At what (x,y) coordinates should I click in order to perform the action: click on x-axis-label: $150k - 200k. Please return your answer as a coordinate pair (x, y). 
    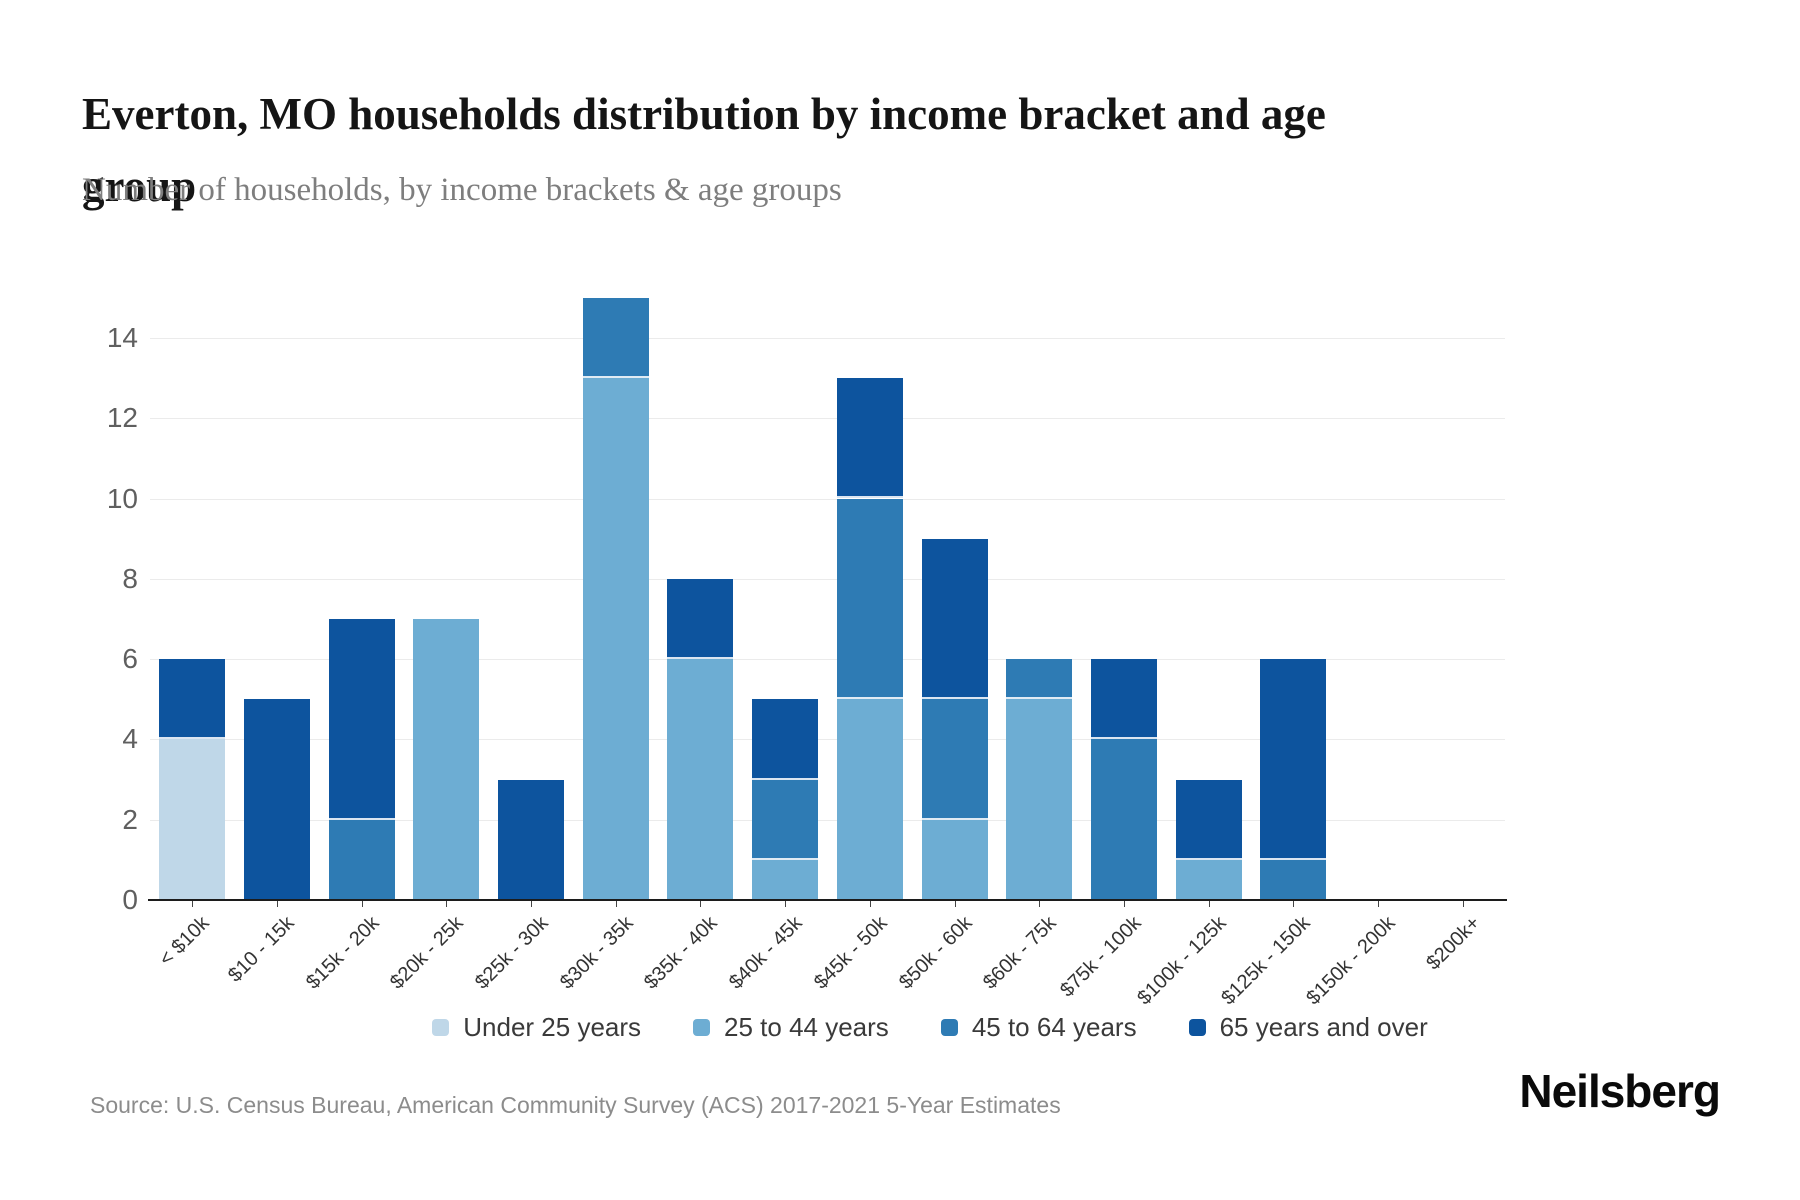
    Looking at the image, I should click on (1351, 961).